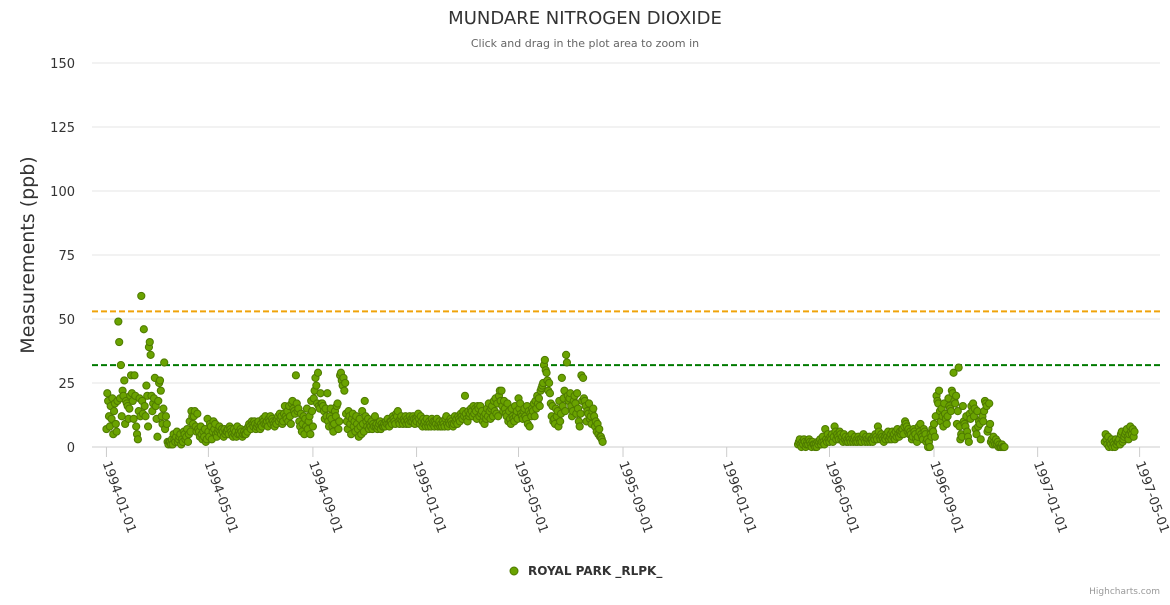 The image size is (1170, 605). What do you see at coordinates (531, 497) in the screenshot?
I see `x-tick-label: 1995-05-01` at bounding box center [531, 497].